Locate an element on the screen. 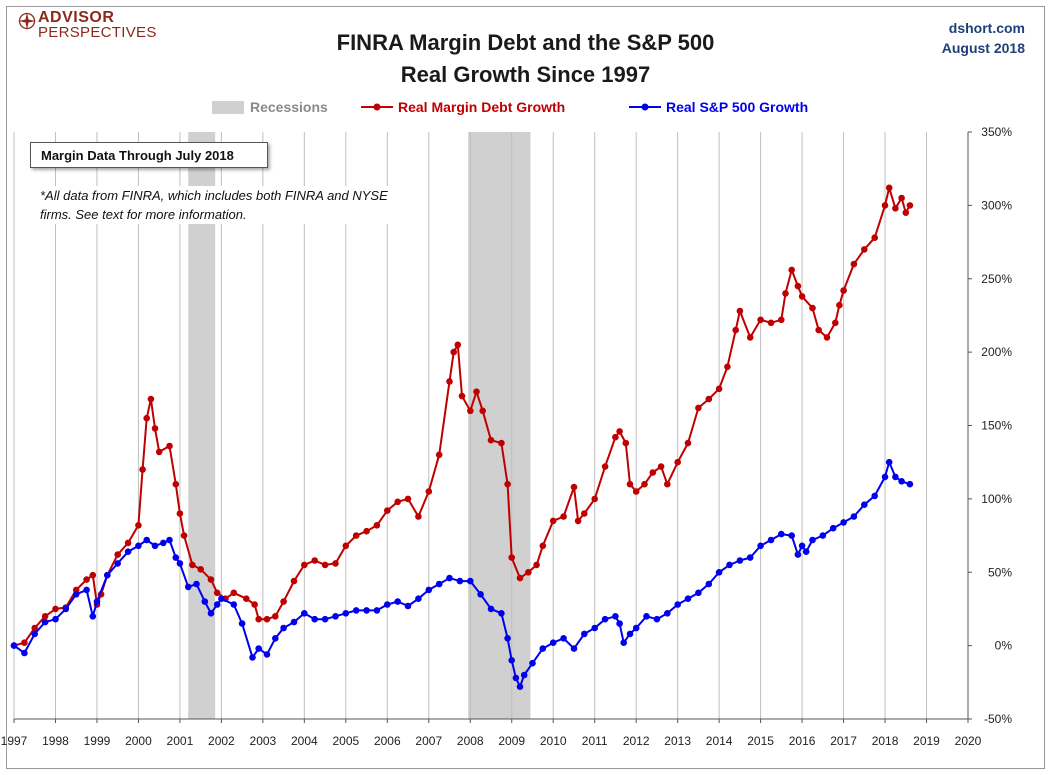  compass-star-icon is located at coordinates (27, 21).